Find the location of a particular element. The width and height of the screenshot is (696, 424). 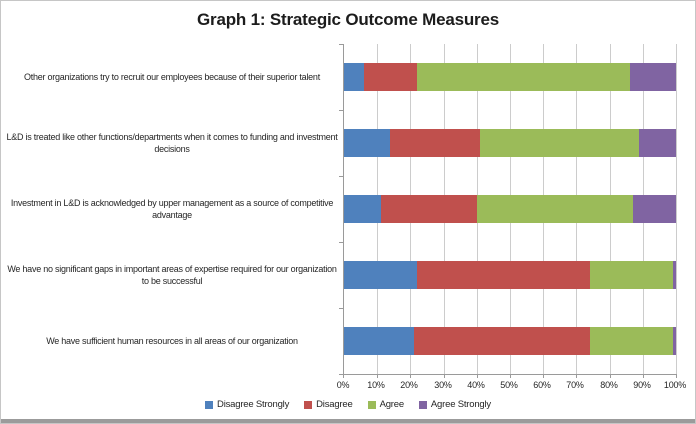

legend-label: Disagree is located at coordinates (334, 404).